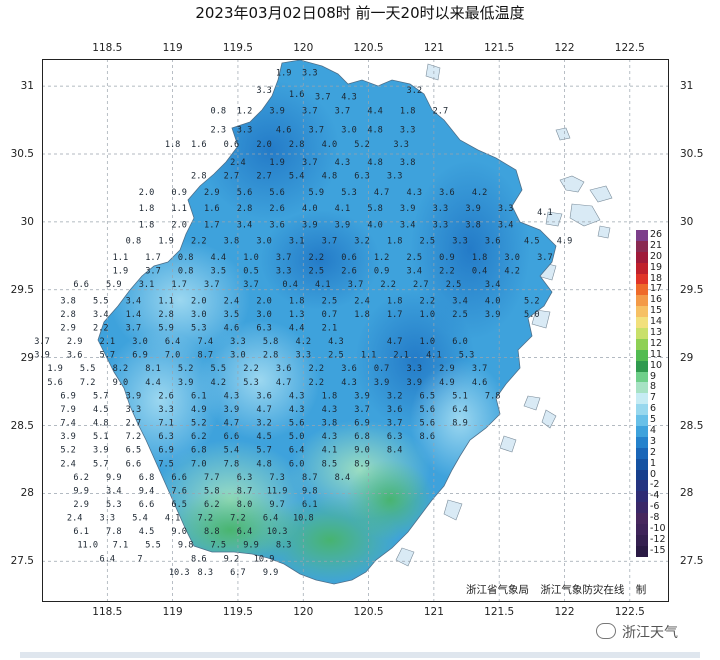  What do you see at coordinates (660, 475) in the screenshot?
I see `legend-row: 0` at bounding box center [660, 475].